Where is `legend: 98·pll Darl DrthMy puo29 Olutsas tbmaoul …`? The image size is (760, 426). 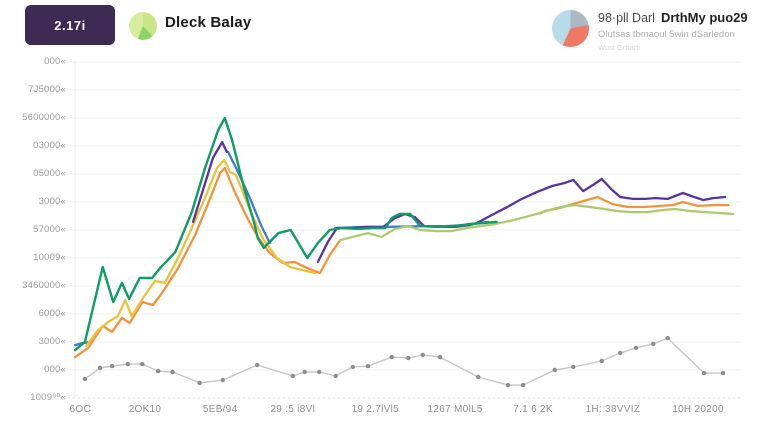
legend: 98·pll Darl DrthMy puo29 Olutsas tbmaoul … is located at coordinates (650, 31).